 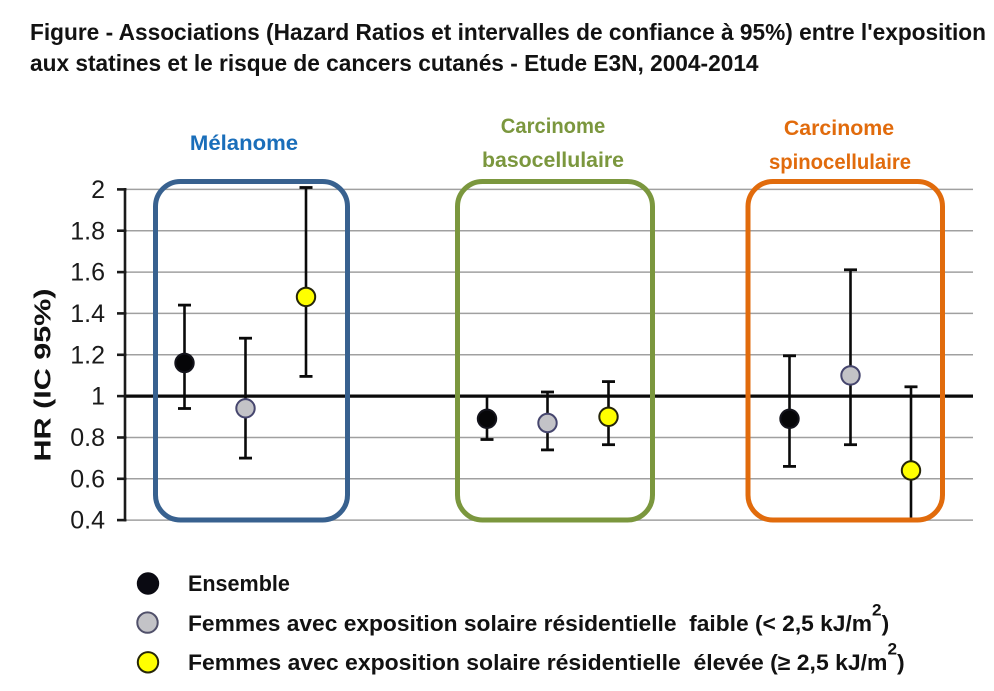 I want to click on svg-text: 1, so click(x=98, y=397).